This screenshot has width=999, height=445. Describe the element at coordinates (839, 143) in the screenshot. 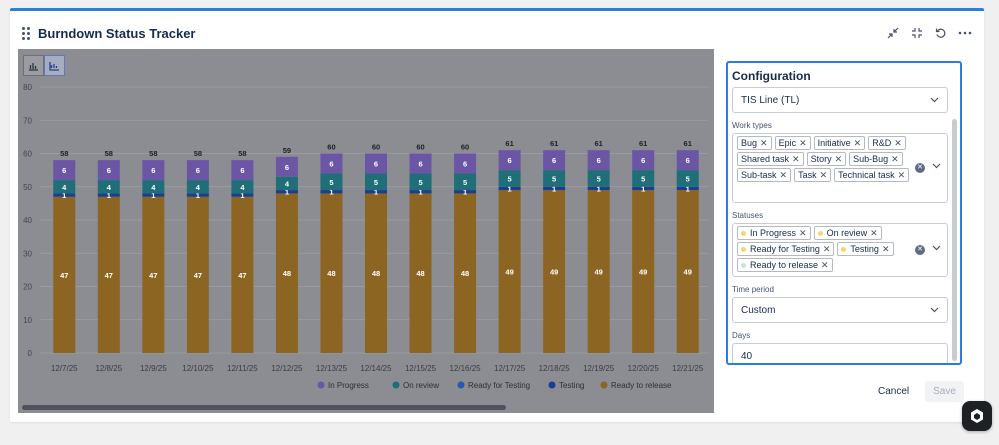

I see `work-type-chip: Initiative ✕` at that location.